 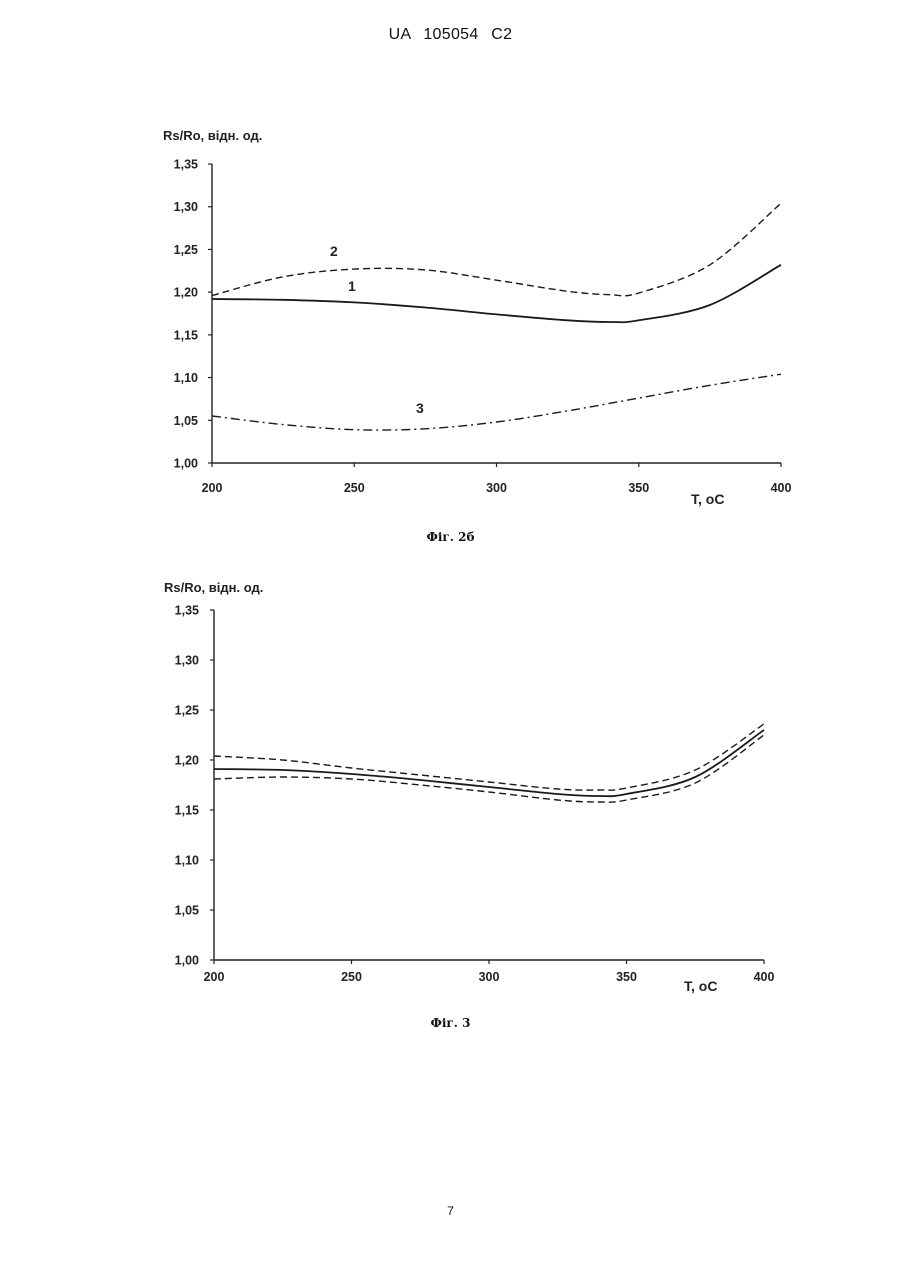 What do you see at coordinates (450, 1211) in the screenshot?
I see `page-number: 7` at bounding box center [450, 1211].